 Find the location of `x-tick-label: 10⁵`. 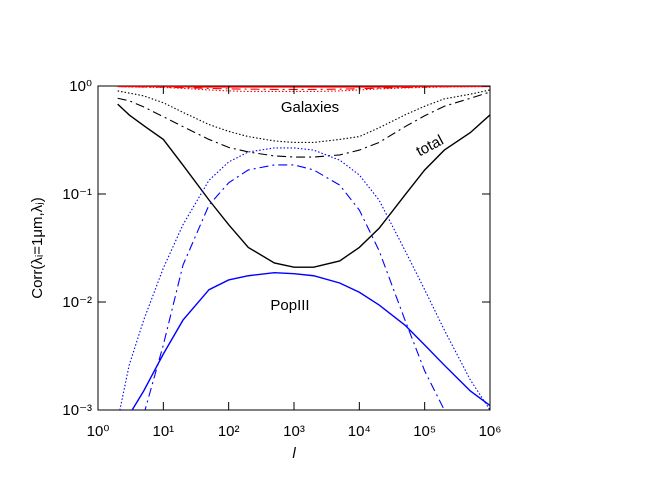

x-tick-label: 10⁵ is located at coordinates (424, 431).